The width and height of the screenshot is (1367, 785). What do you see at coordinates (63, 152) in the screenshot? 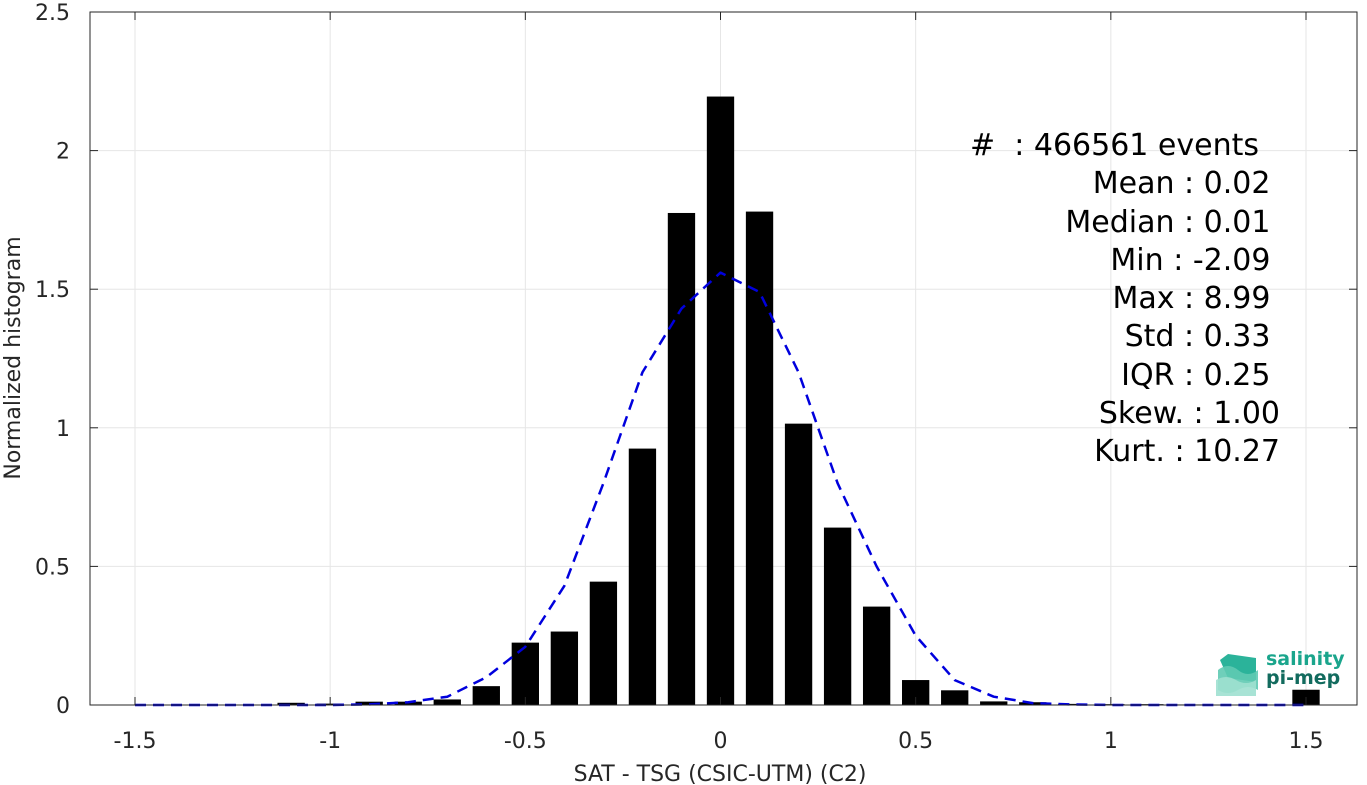
I see `y-tick-label: 2` at bounding box center [63, 152].